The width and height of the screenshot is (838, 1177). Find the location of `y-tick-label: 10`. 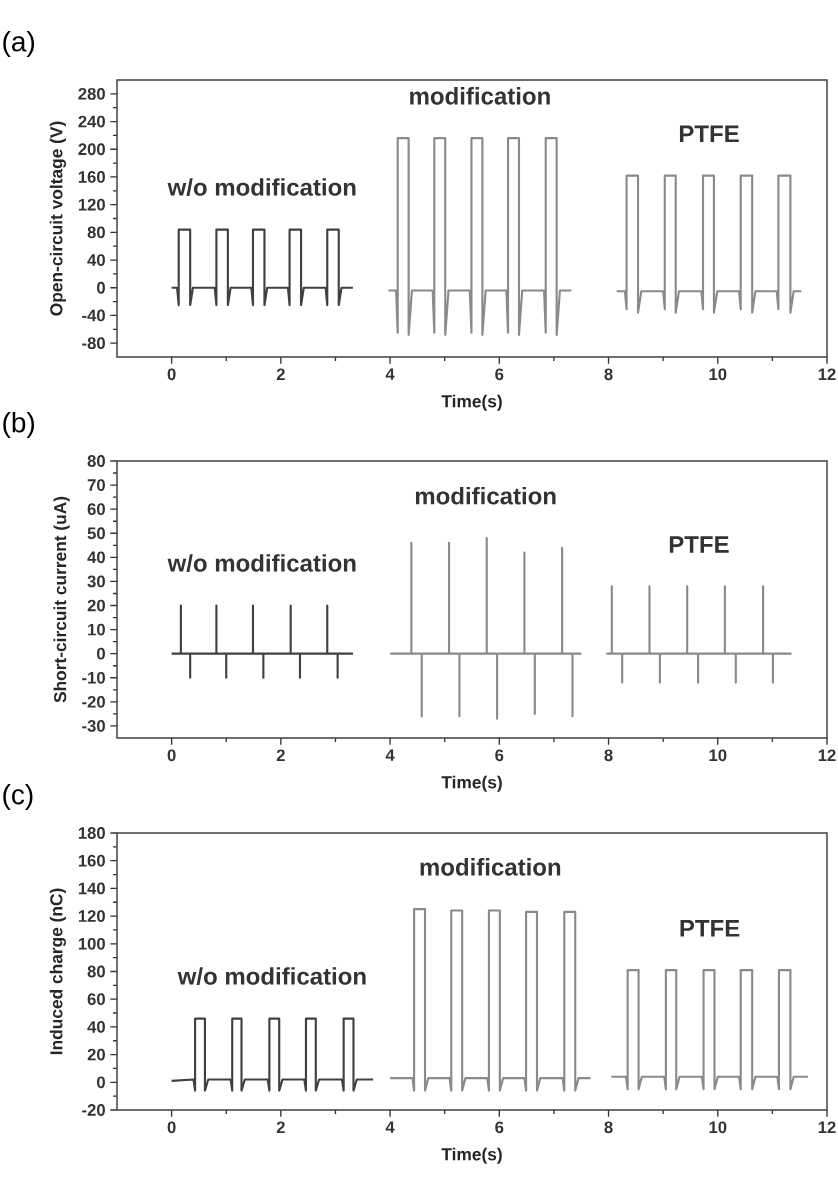

y-tick-label: 10 is located at coordinates (96, 629).